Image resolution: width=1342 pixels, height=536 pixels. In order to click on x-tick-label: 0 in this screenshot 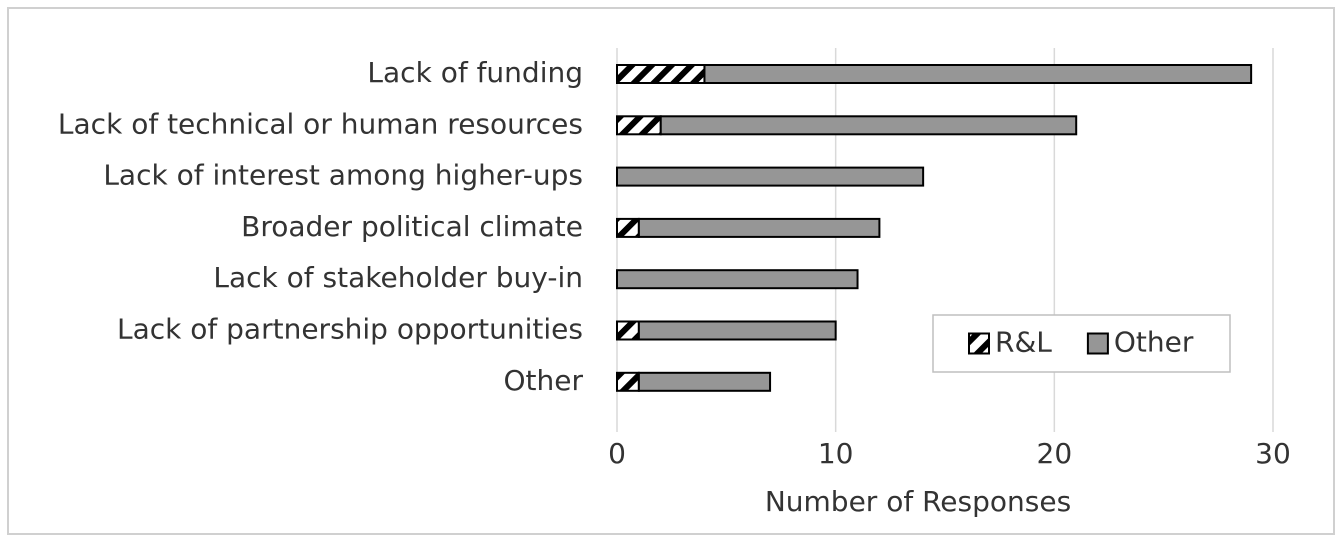, I will do `click(617, 453)`.